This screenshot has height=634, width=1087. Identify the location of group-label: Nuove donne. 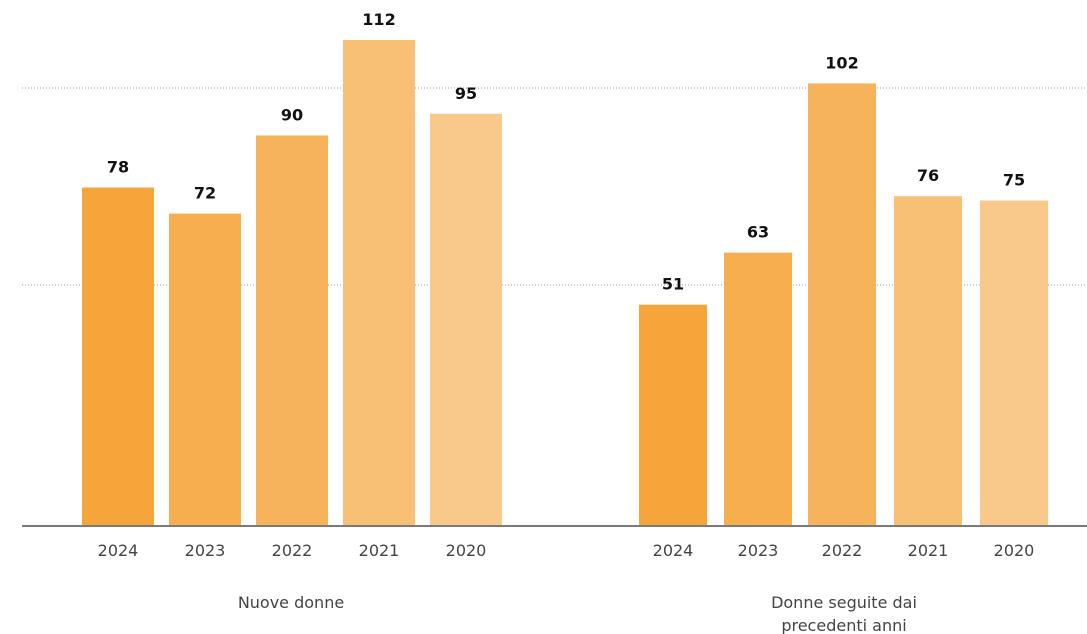
(291, 602).